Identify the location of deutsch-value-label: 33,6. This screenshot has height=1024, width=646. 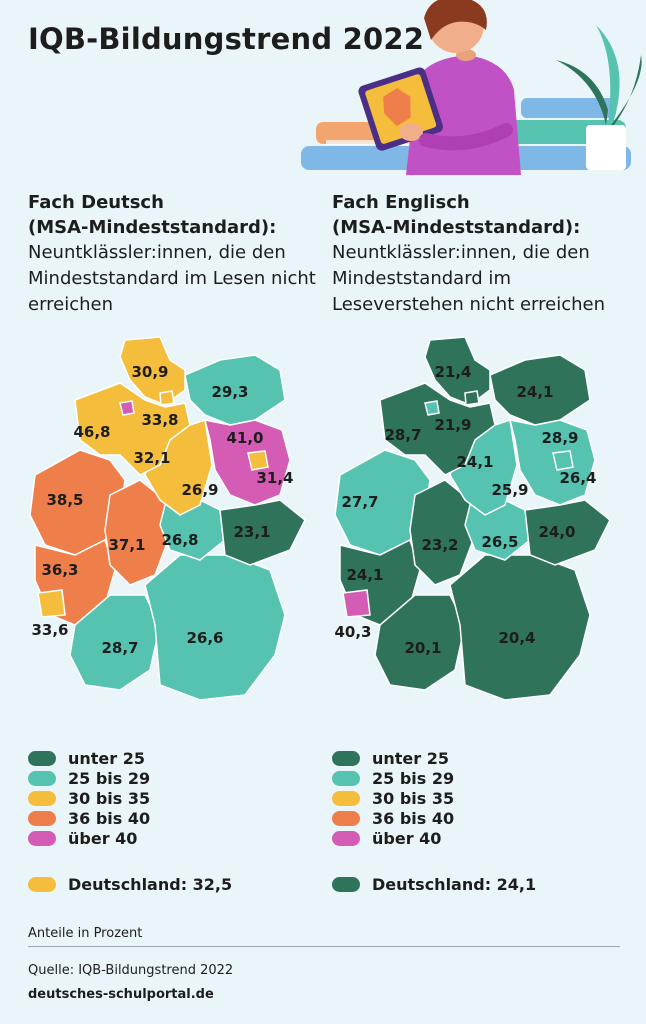
(49, 630).